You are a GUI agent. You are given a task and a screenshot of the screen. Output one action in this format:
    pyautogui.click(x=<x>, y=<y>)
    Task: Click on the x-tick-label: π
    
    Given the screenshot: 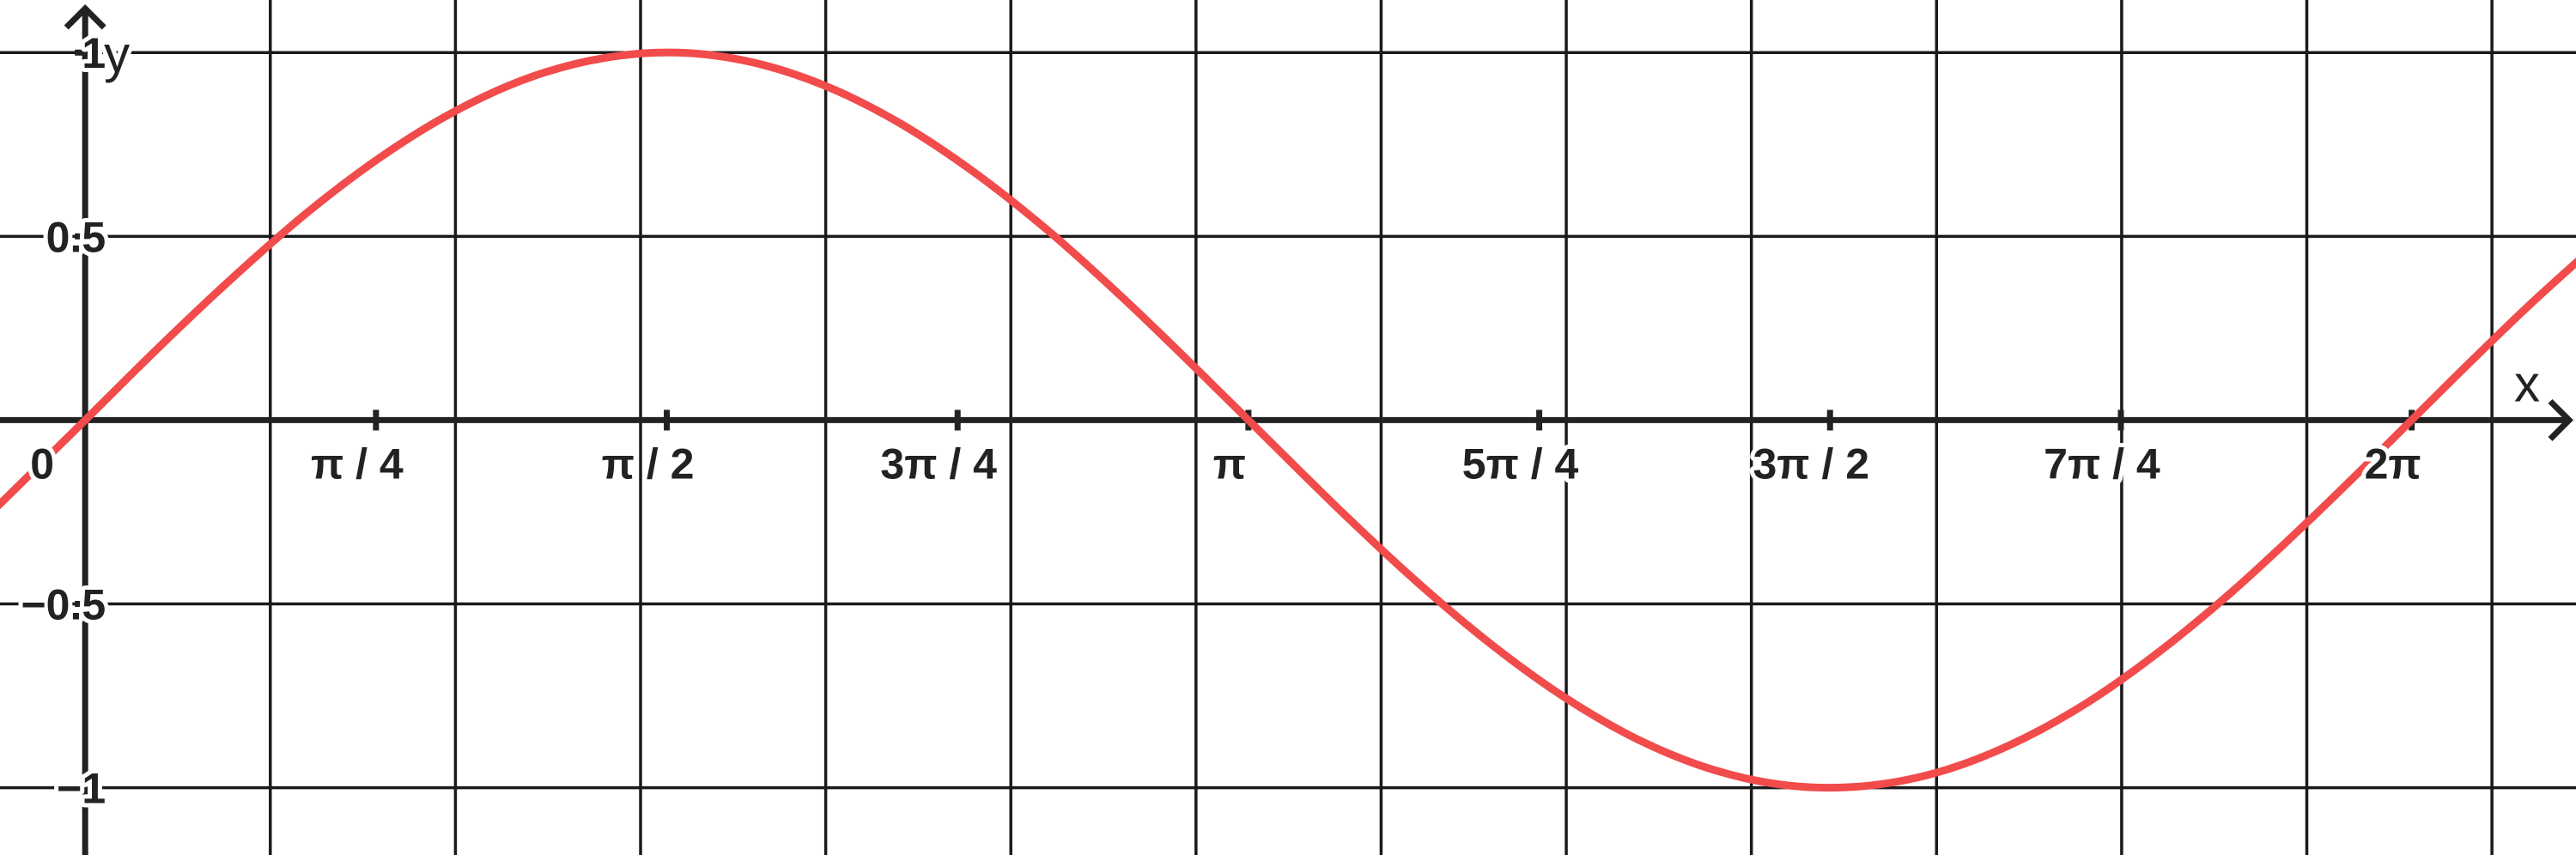 What is the action you would take?
    pyautogui.click(x=1229, y=464)
    